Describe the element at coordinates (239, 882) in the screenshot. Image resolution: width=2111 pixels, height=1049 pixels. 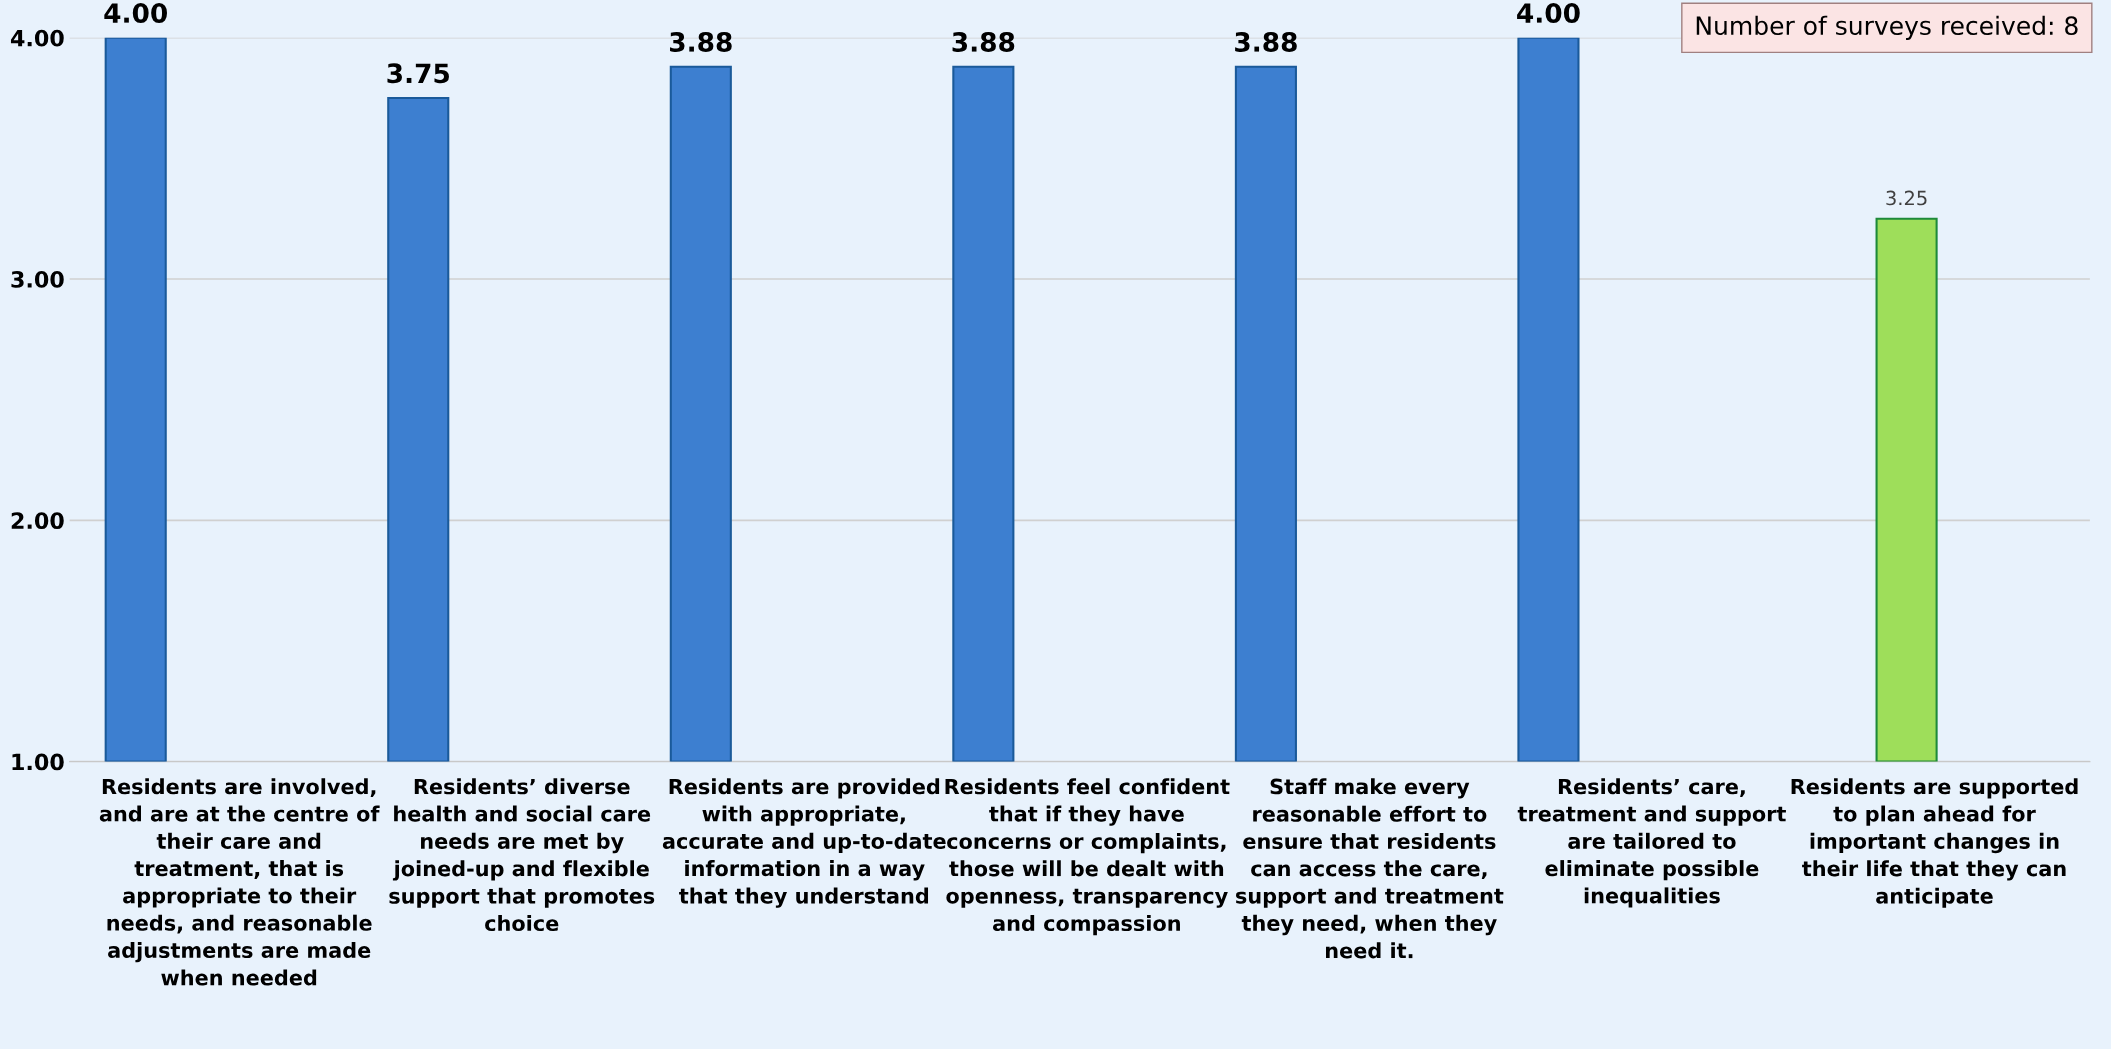
I see `x-tick-label: Residents are involved, and are at the centre of their care and treatment, that is appropriate to their needs, and reasonable adjustments are made when needed` at that location.